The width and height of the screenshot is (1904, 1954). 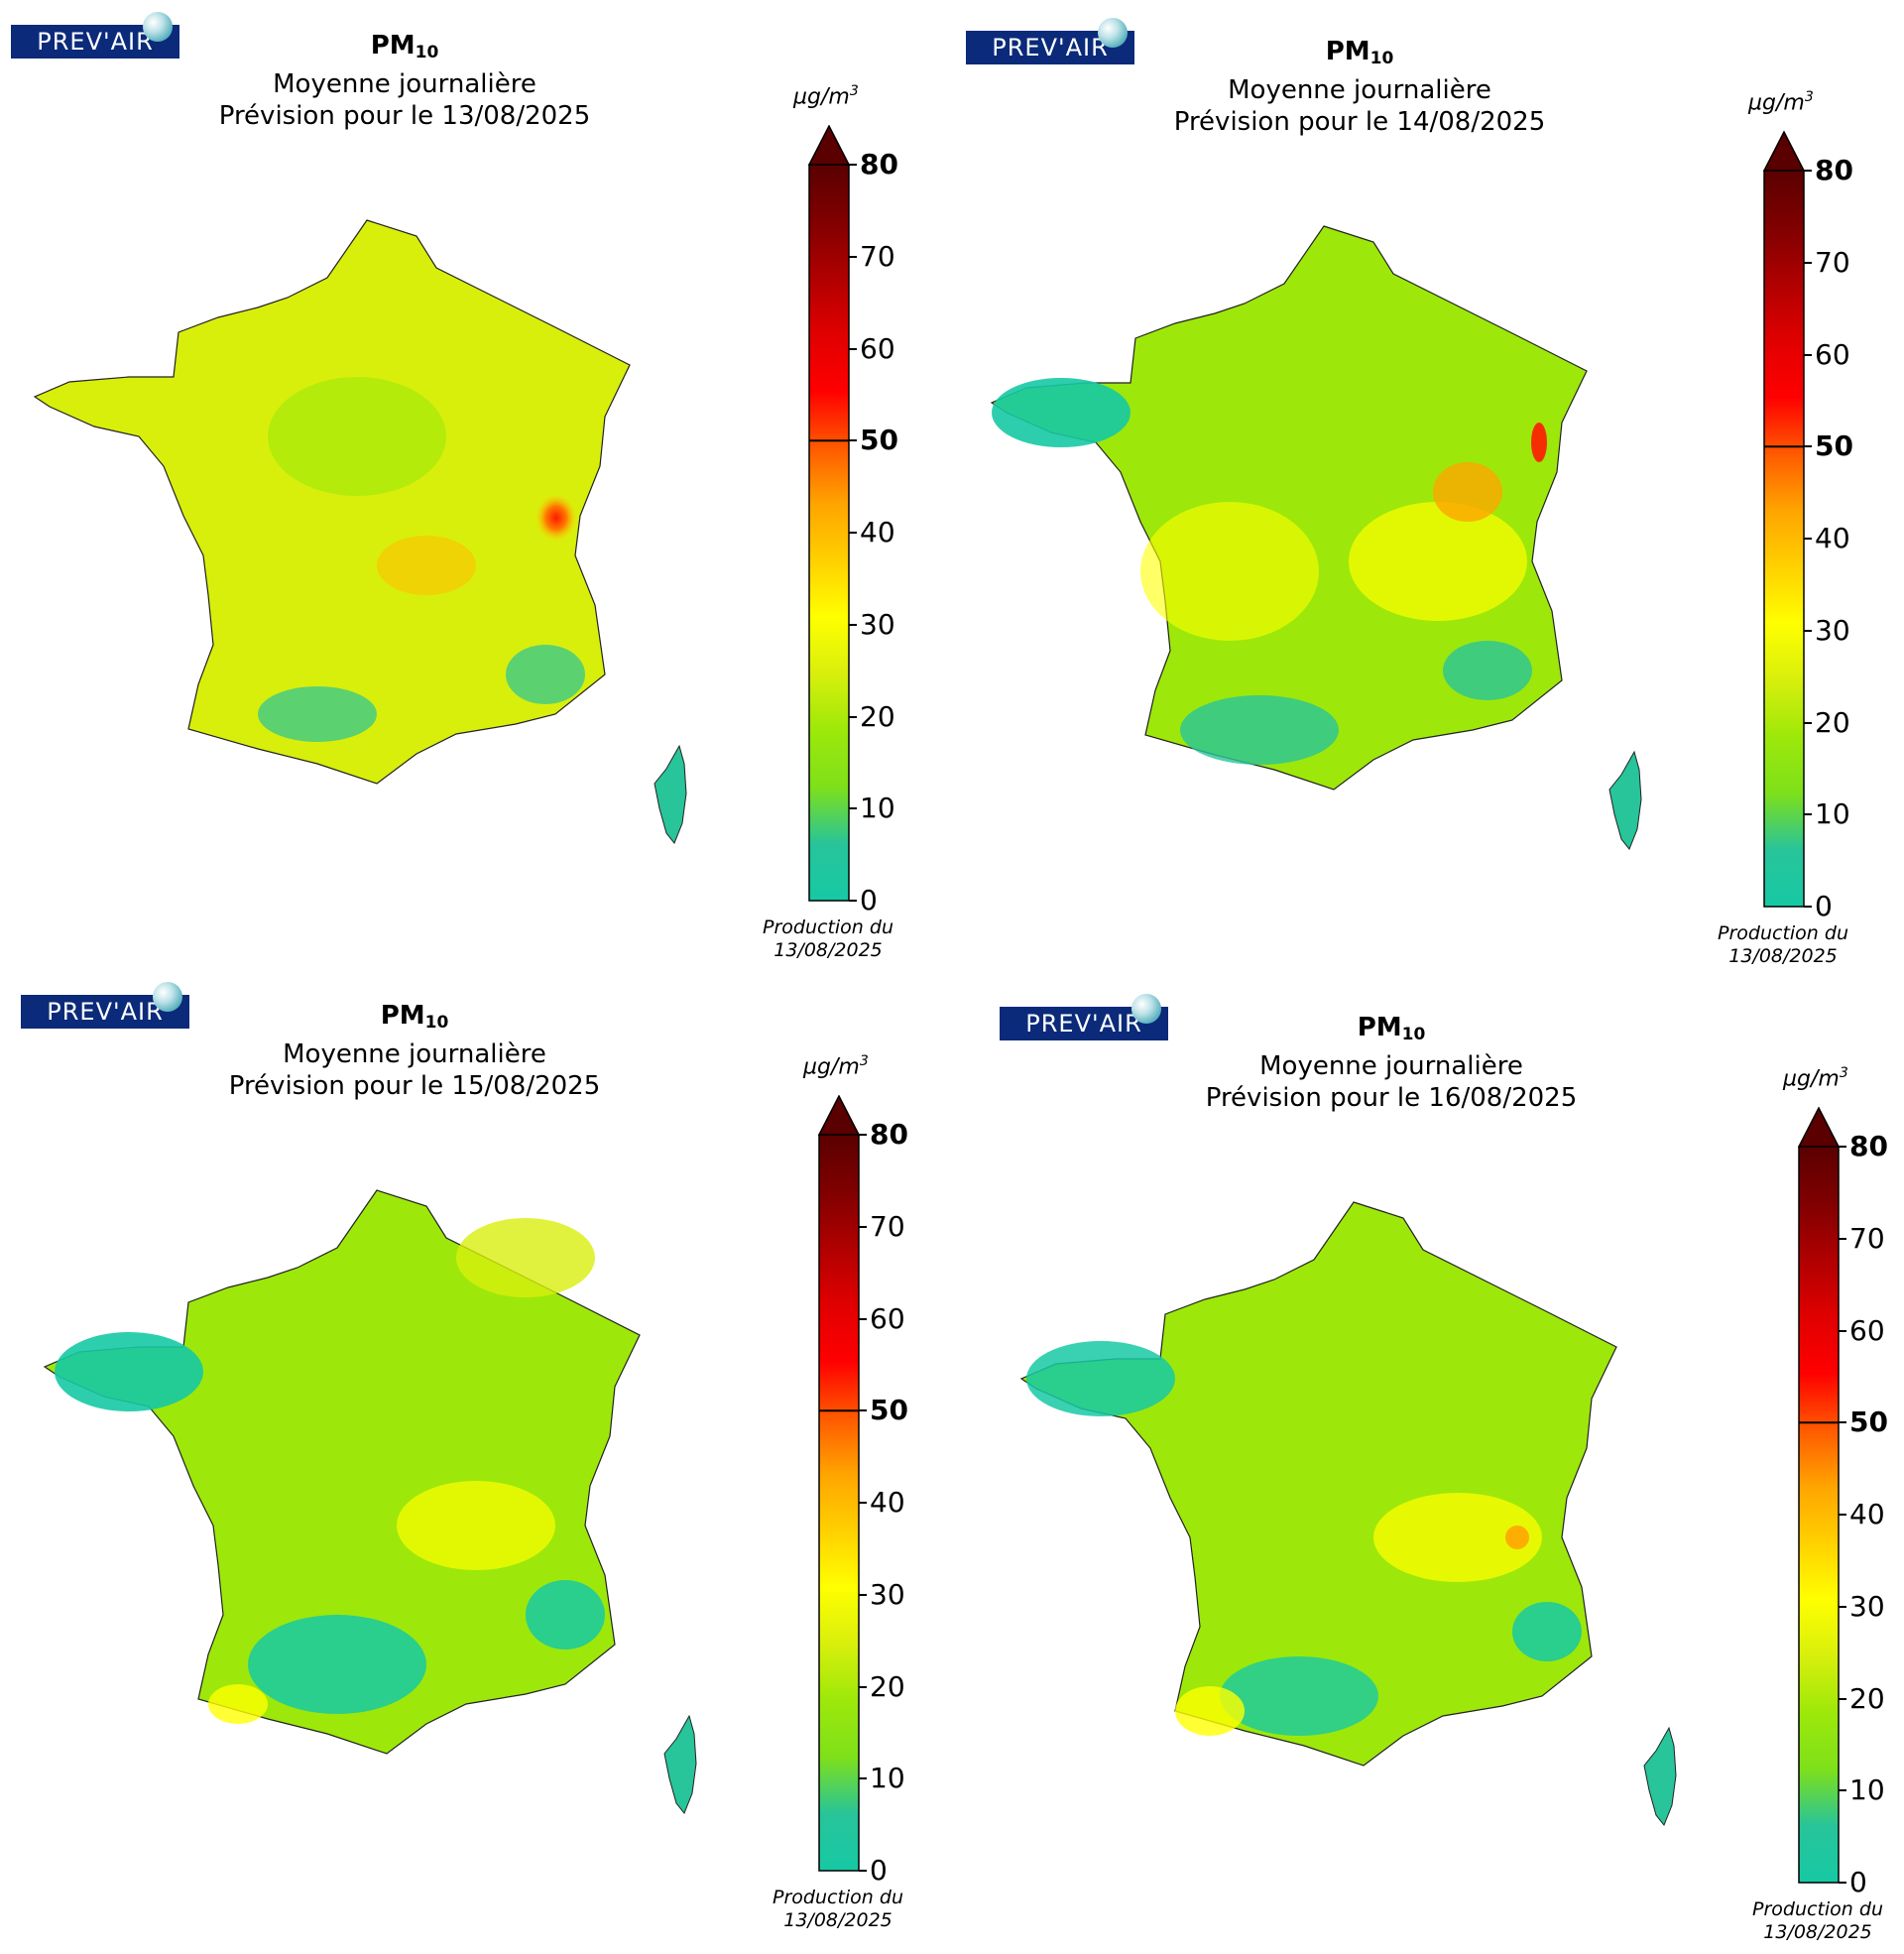 What do you see at coordinates (1359, 122) in the screenshot?
I see `forecast-date: Prévision pour le 14/08/2025` at bounding box center [1359, 122].